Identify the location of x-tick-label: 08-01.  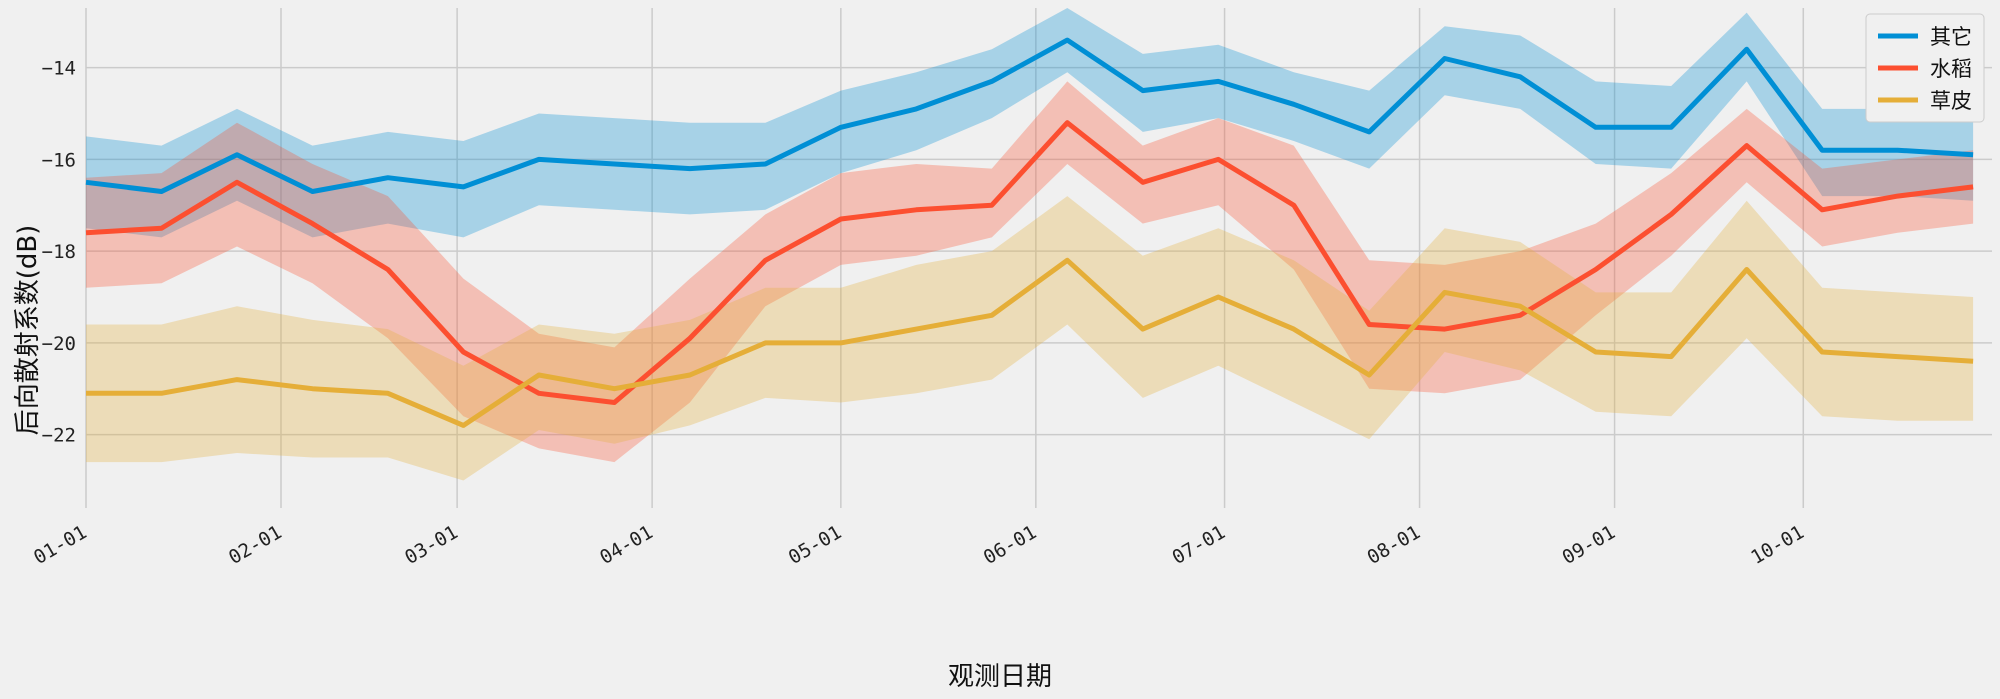
(1394, 545).